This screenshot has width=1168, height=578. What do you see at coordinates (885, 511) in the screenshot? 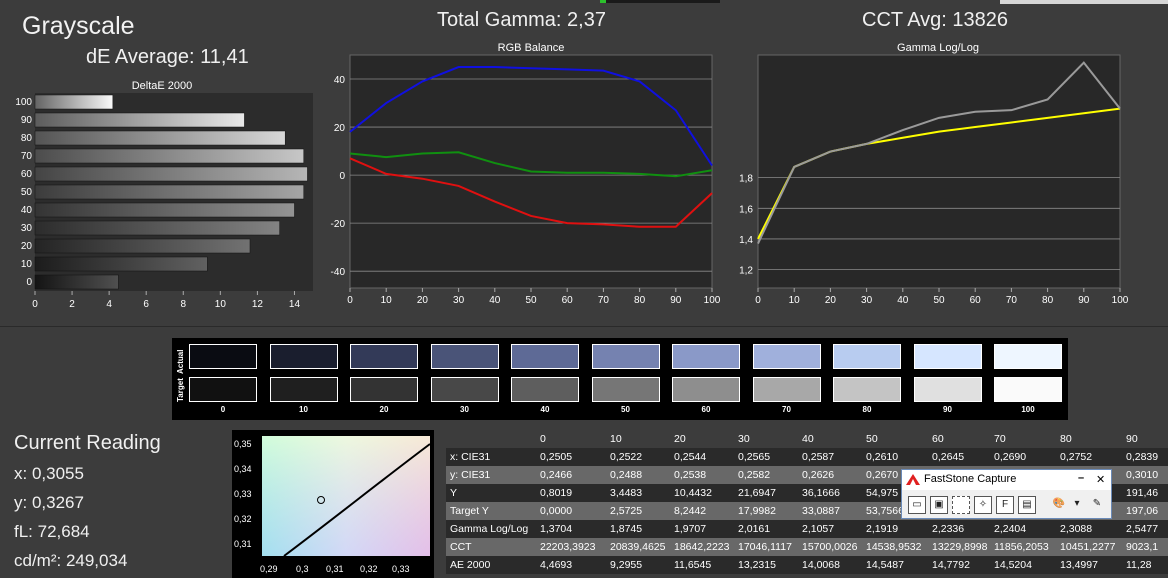
I see `table-cell: 53,7566` at bounding box center [885, 511].